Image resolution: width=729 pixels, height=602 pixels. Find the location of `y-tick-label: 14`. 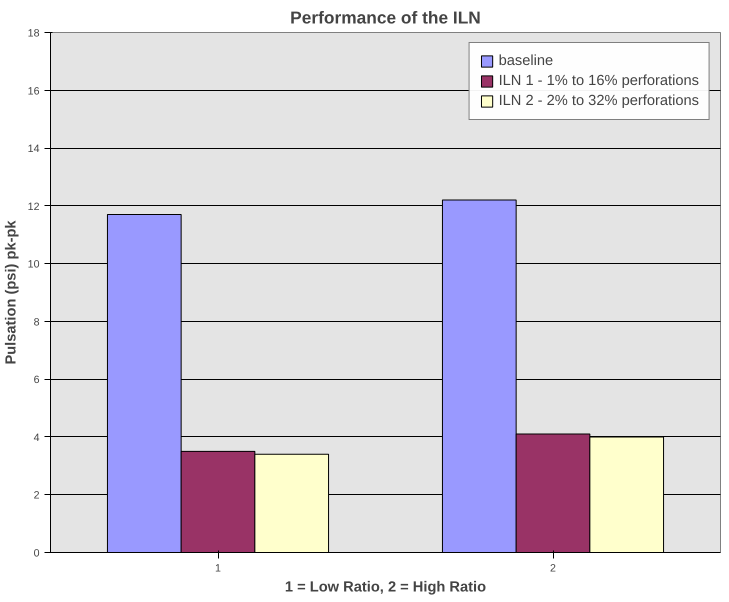

y-tick-label: 14 is located at coordinates (34, 149).